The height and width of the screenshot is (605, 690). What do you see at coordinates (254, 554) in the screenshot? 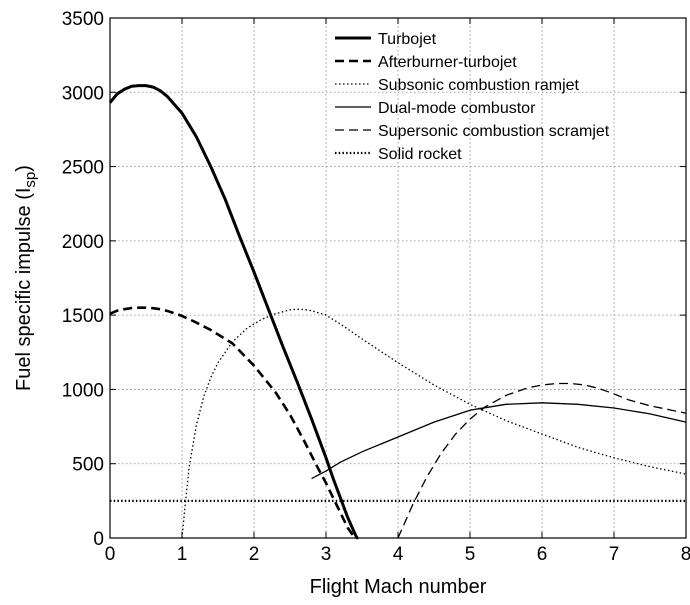
I see `x-tick-label: 2` at bounding box center [254, 554].